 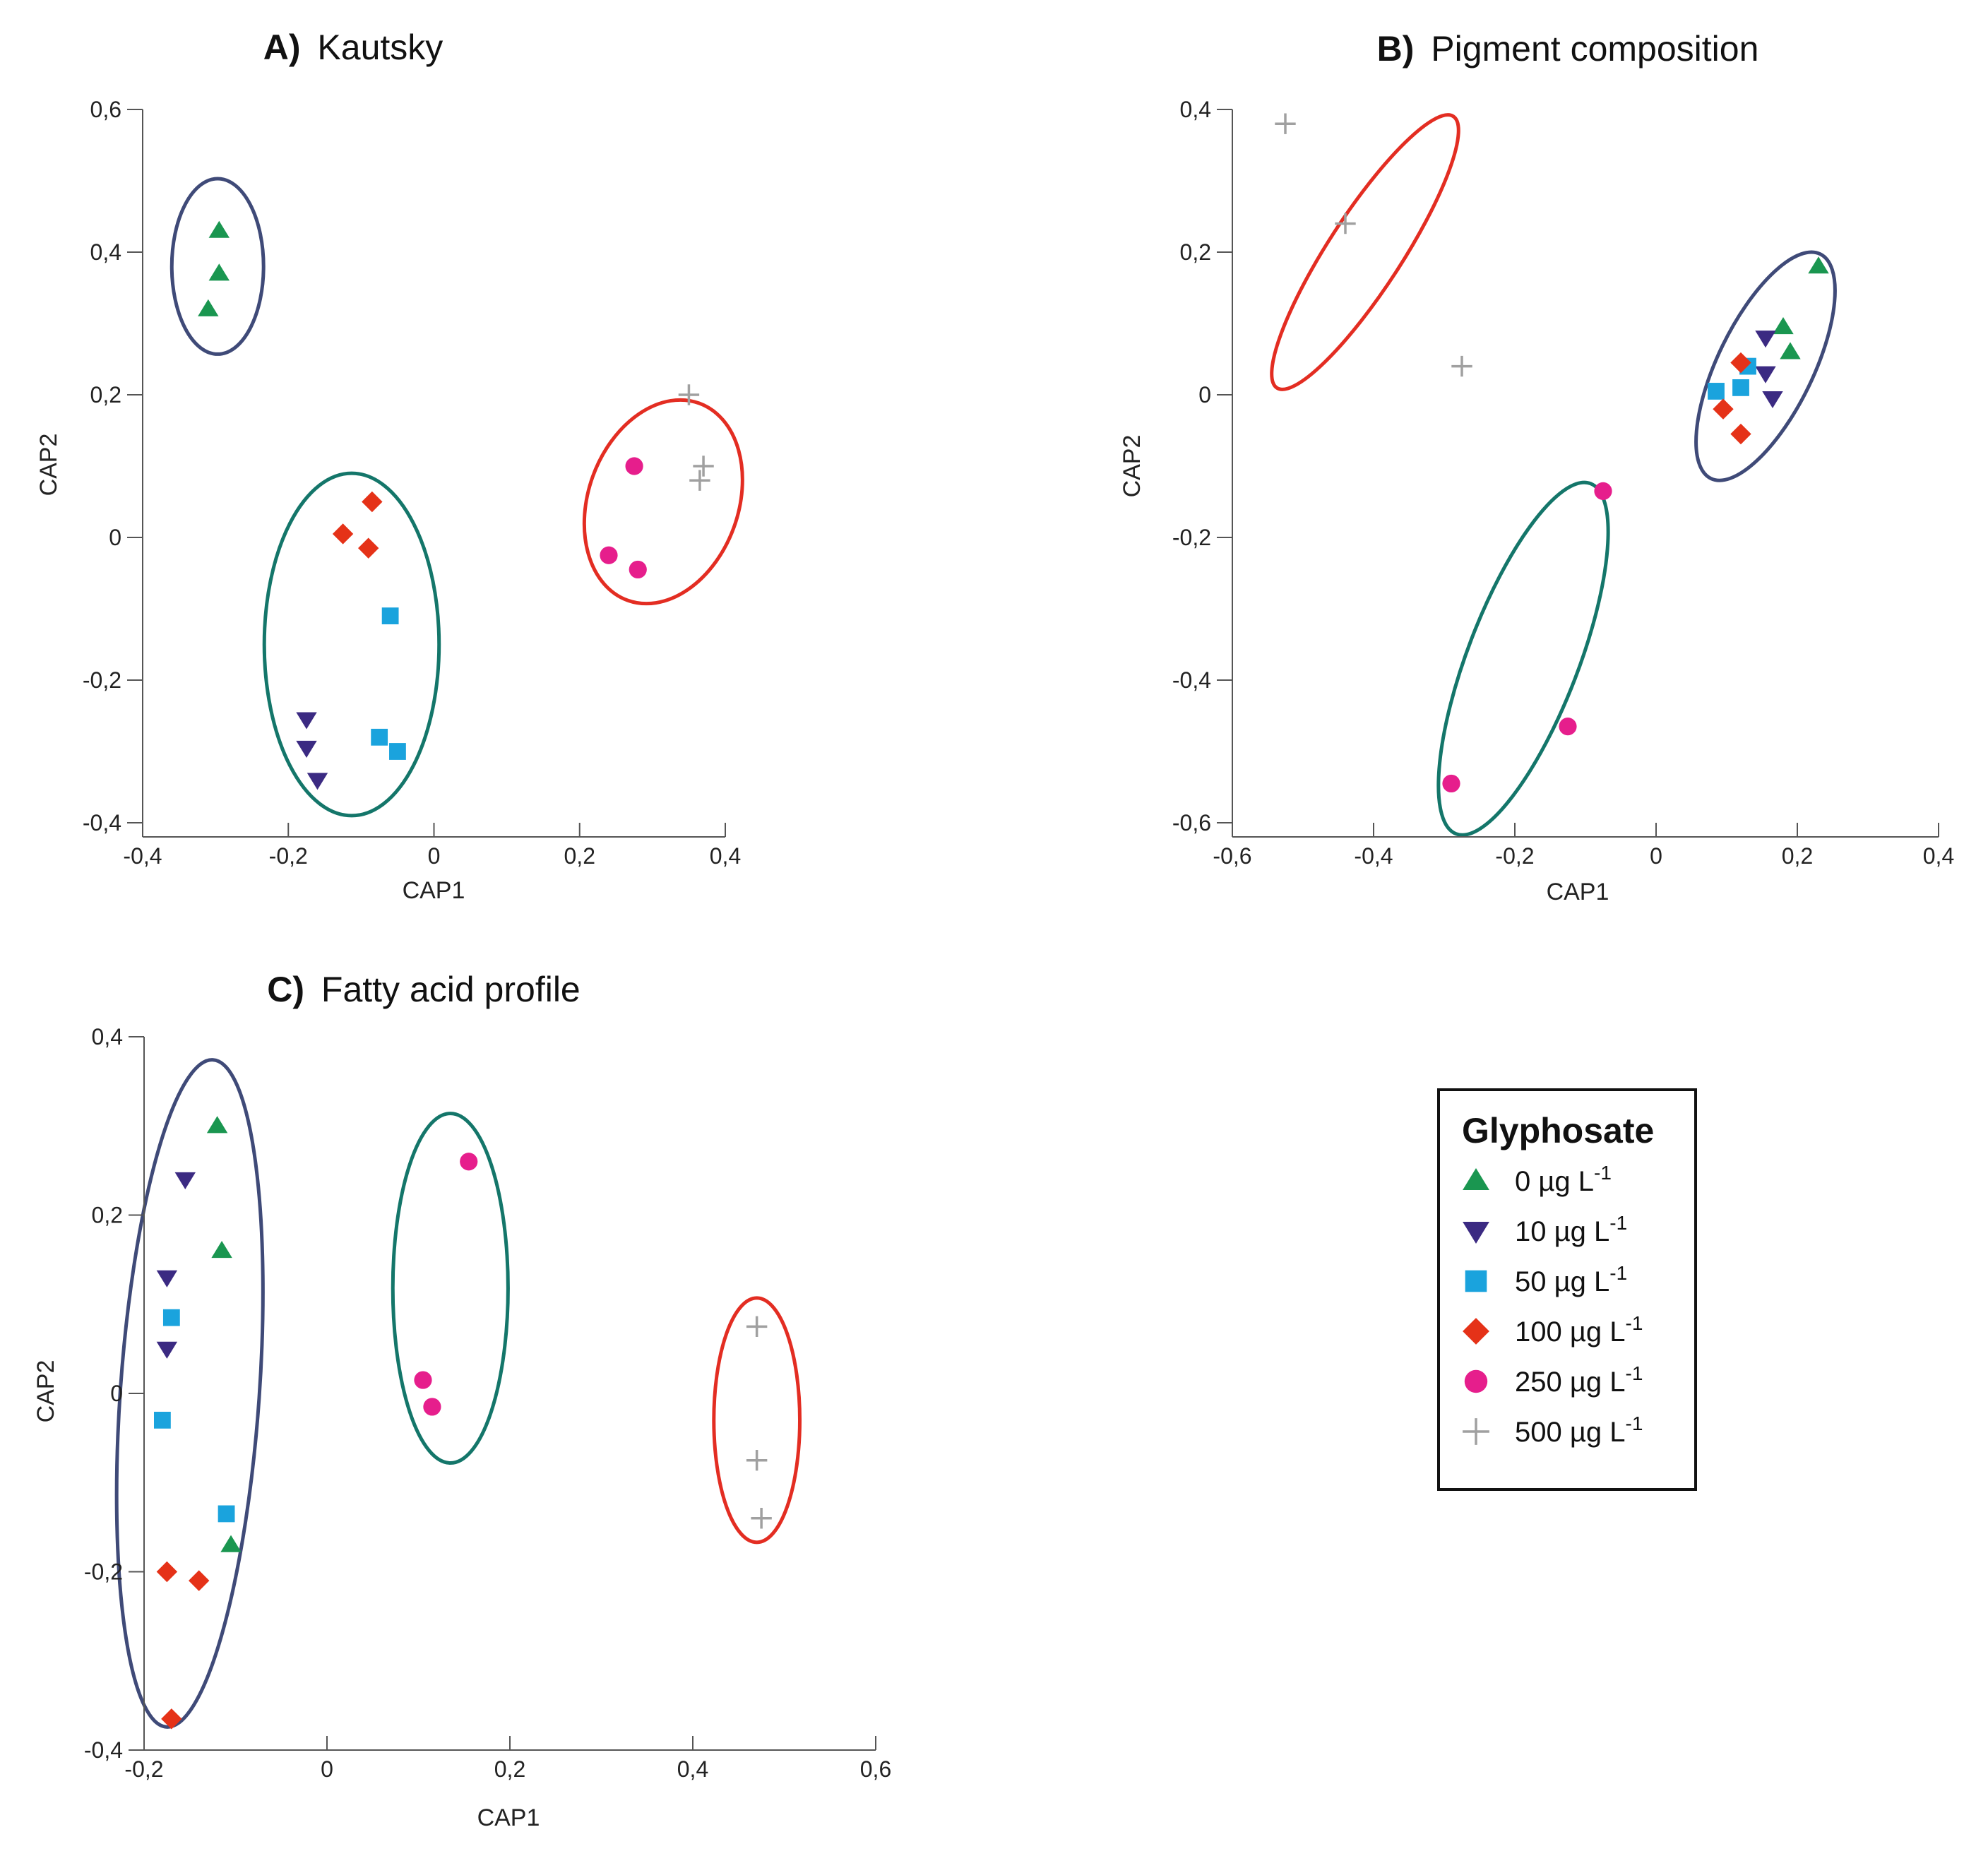 I want to click on panel-c-ellipses, so click(x=458, y=1393).